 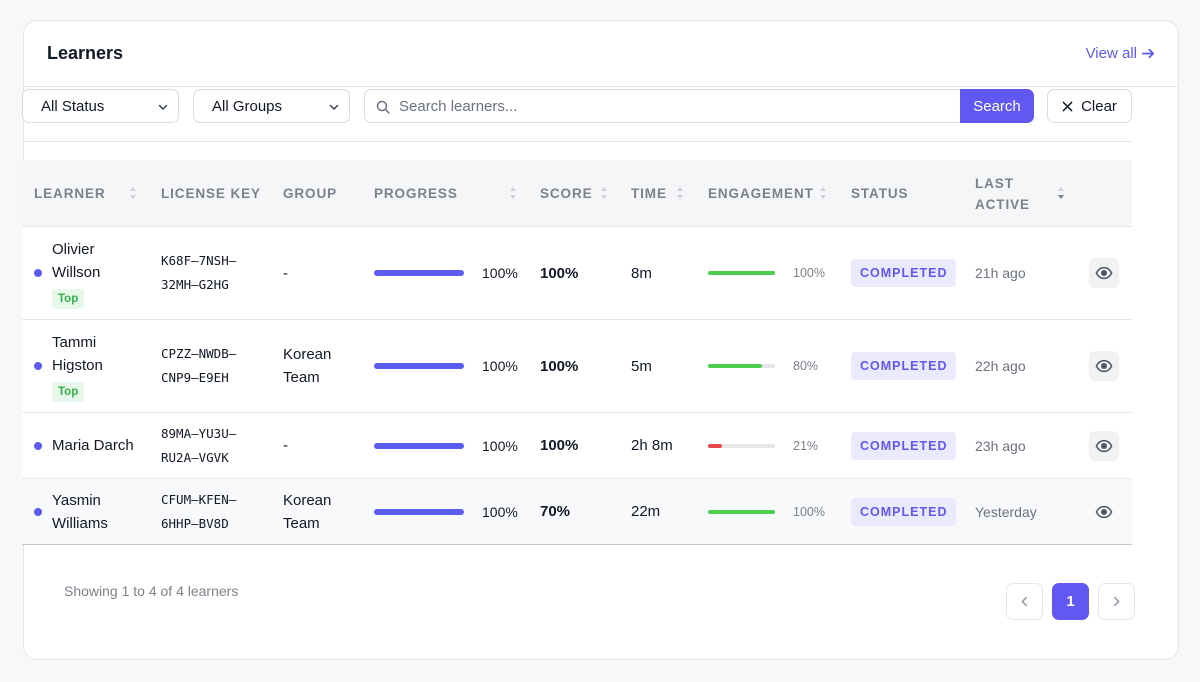 What do you see at coordinates (1002, 204) in the screenshot?
I see `column-last-active-line2: ACTIVE` at bounding box center [1002, 204].